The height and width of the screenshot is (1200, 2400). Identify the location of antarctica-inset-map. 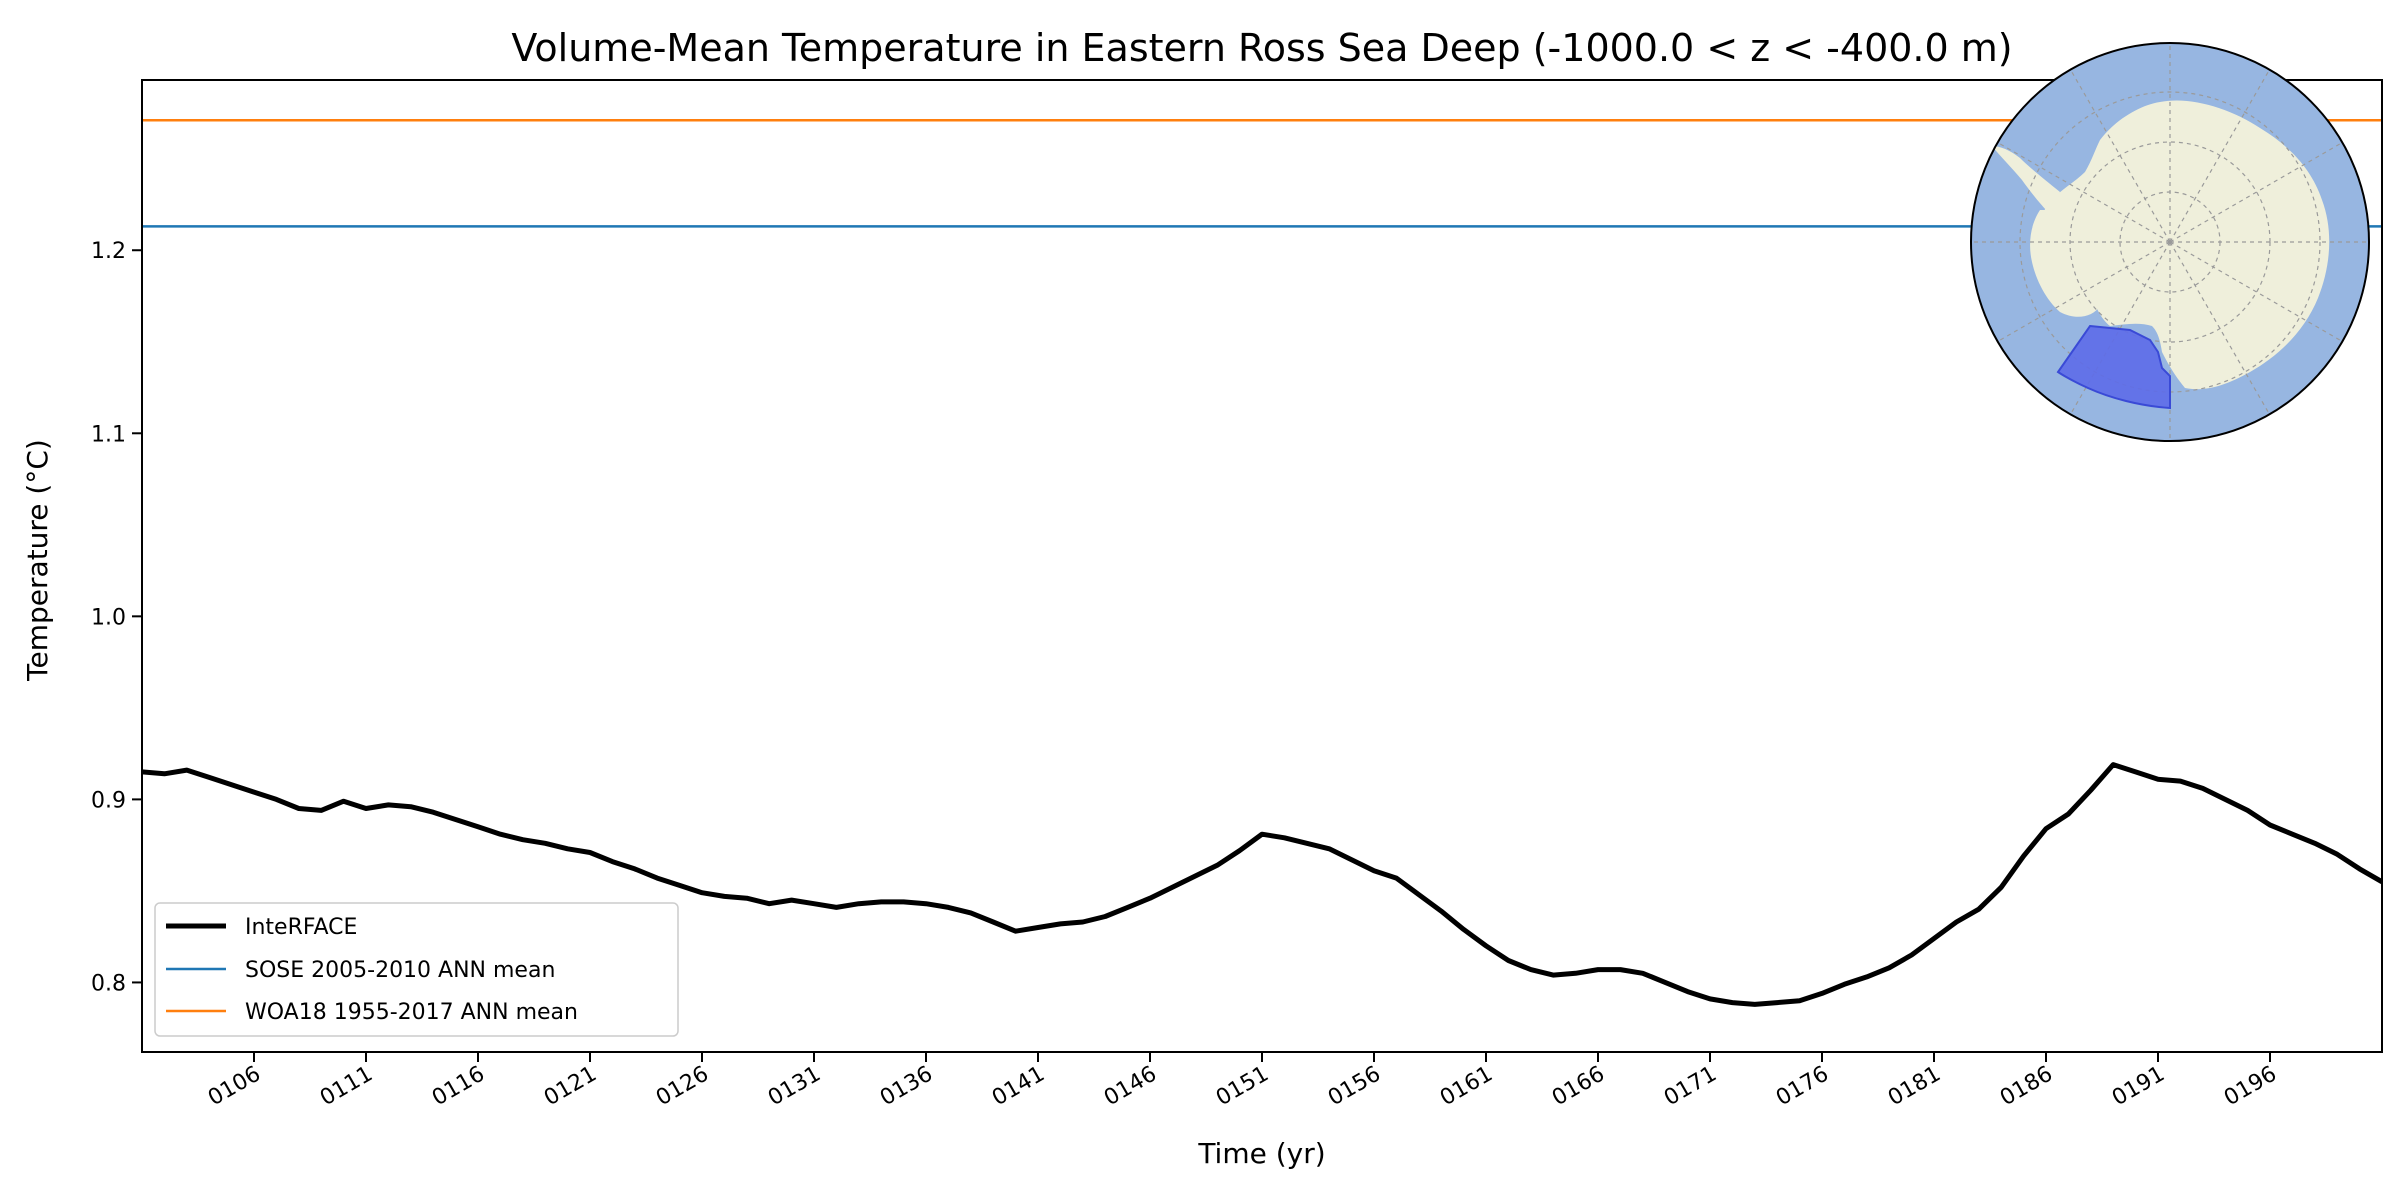
(2170, 242).